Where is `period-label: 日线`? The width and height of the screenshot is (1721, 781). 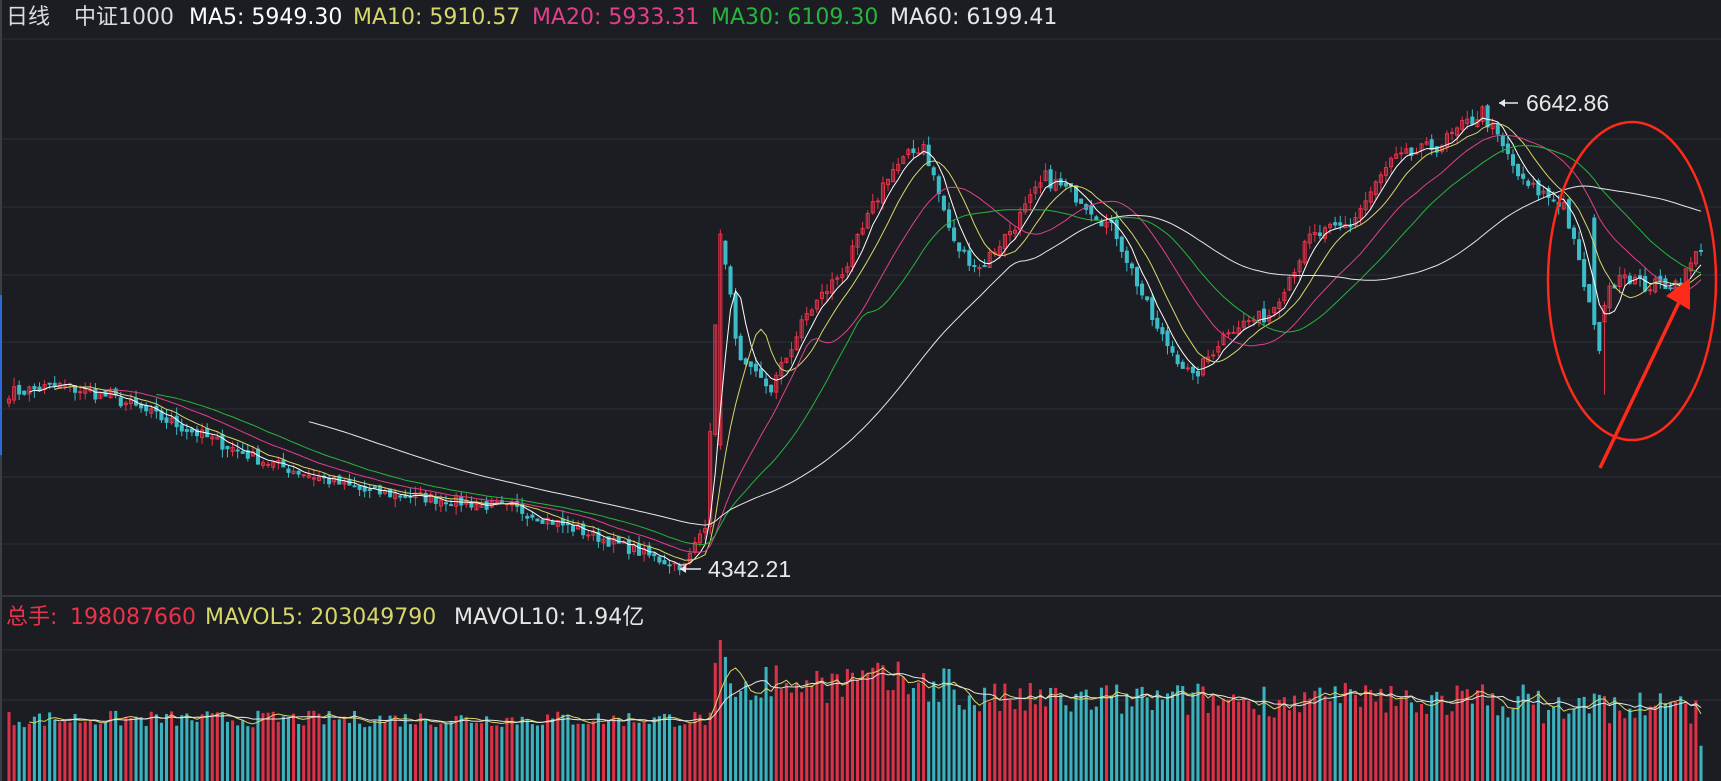 period-label: 日线 is located at coordinates (28, 17).